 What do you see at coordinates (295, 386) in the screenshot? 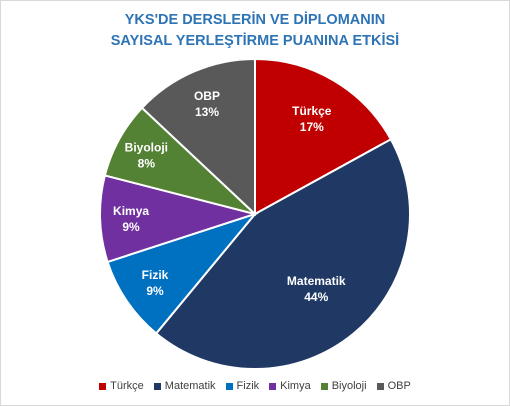
I see `legend-label: Kimya` at bounding box center [295, 386].